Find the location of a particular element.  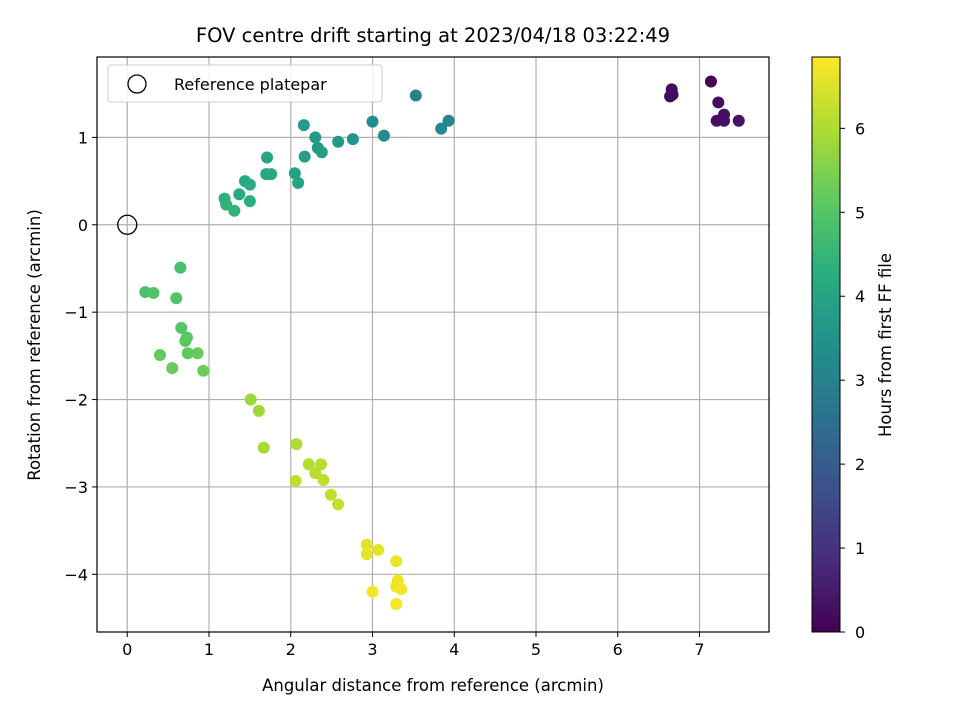

colorbar-tick-label: 3 is located at coordinates (860, 380).